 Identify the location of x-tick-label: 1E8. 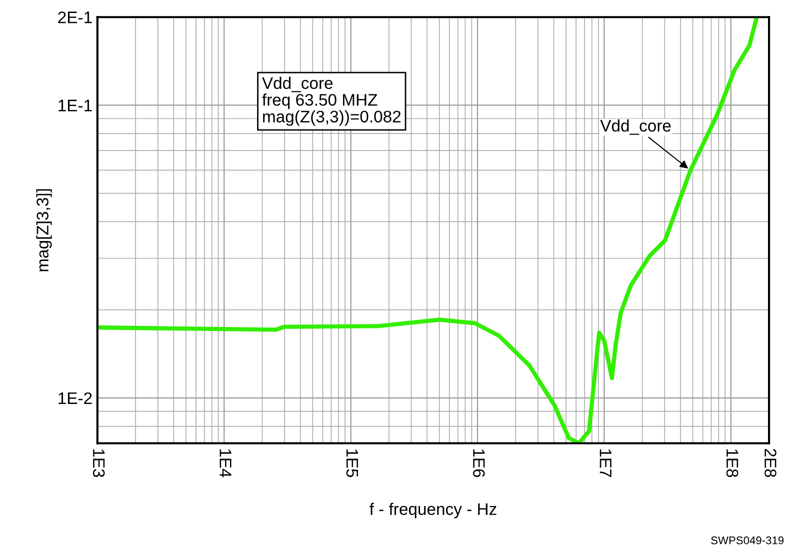
(732, 463).